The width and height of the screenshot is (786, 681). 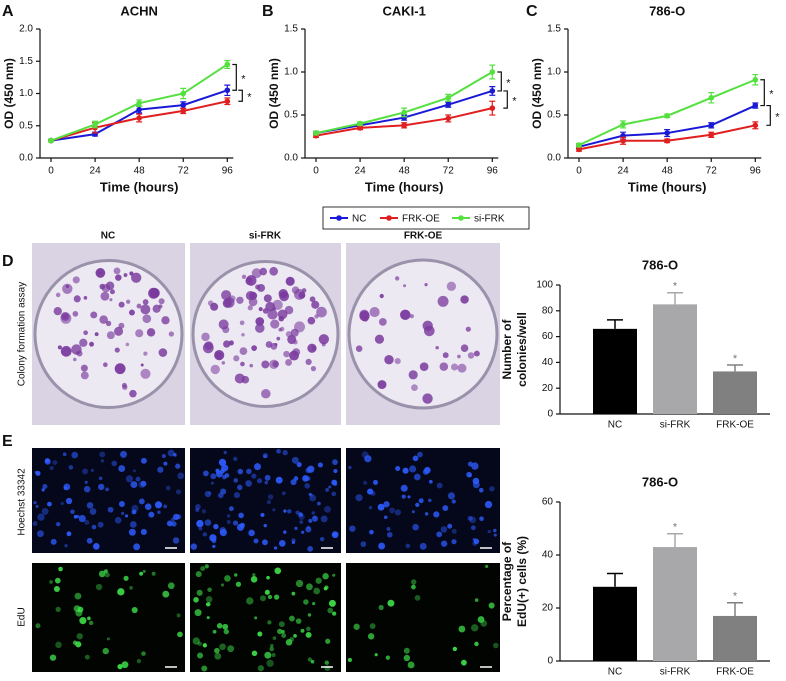 I want to click on photo, so click(x=423, y=617).